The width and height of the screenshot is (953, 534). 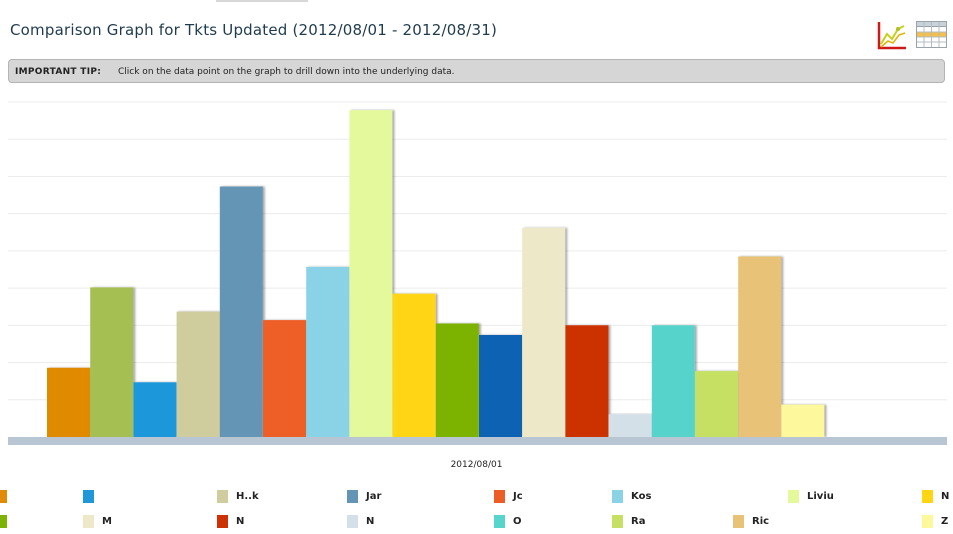 I want to click on legend-label: Jc, so click(x=518, y=496).